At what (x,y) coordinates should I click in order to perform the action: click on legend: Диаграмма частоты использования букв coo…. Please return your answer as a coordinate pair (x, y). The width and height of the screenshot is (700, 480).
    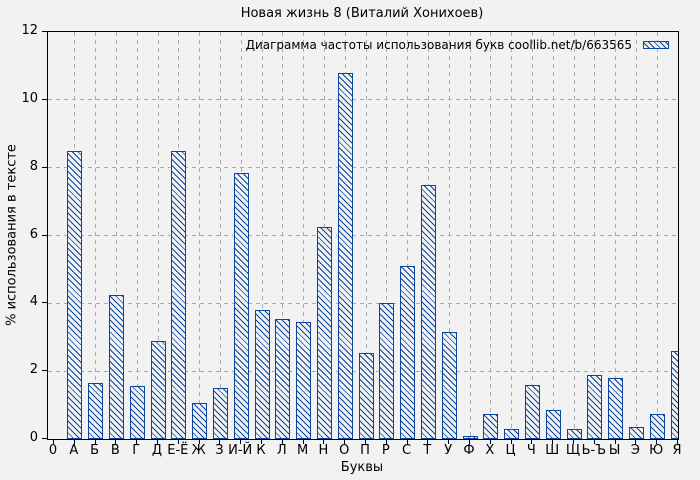
    Looking at the image, I should click on (457, 45).